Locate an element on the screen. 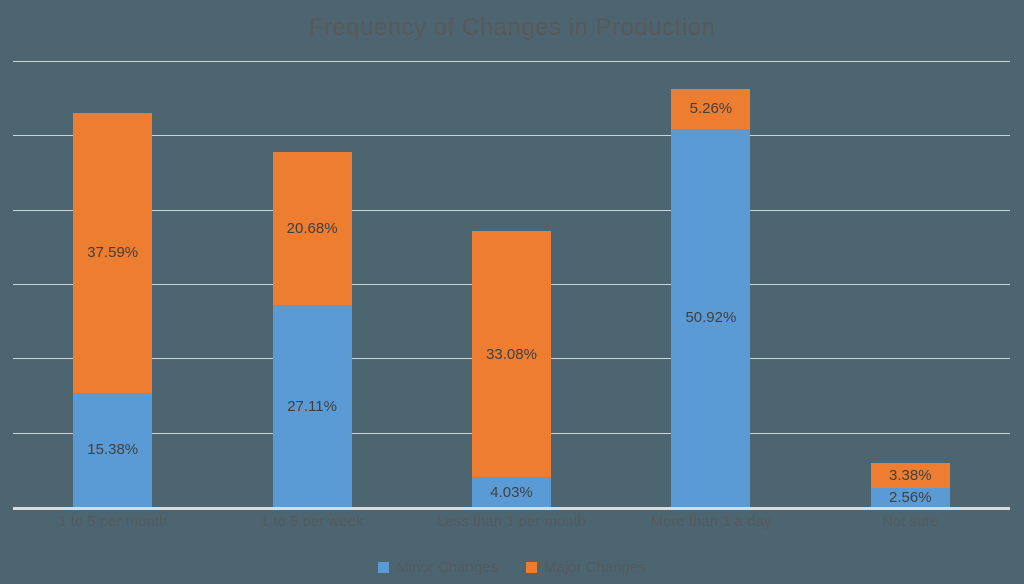  data-label: 20.68% is located at coordinates (312, 229).